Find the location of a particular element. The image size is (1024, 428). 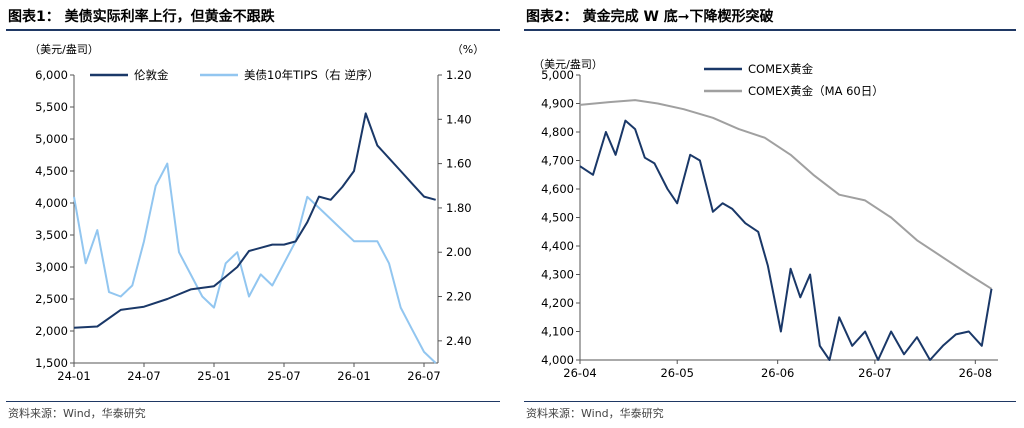

chart2-y-tick-label: 4,500 is located at coordinates (557, 218).